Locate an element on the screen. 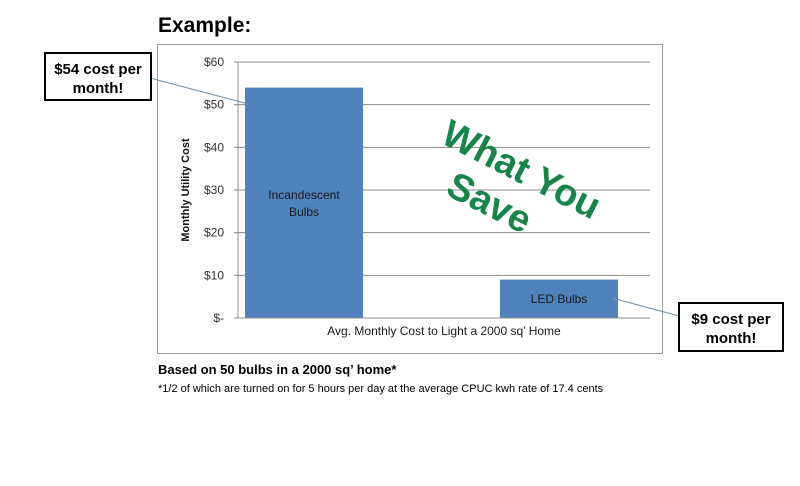 This screenshot has height=486, width=800. y-axis-label: Monthly Utility Cost is located at coordinates (186, 190).